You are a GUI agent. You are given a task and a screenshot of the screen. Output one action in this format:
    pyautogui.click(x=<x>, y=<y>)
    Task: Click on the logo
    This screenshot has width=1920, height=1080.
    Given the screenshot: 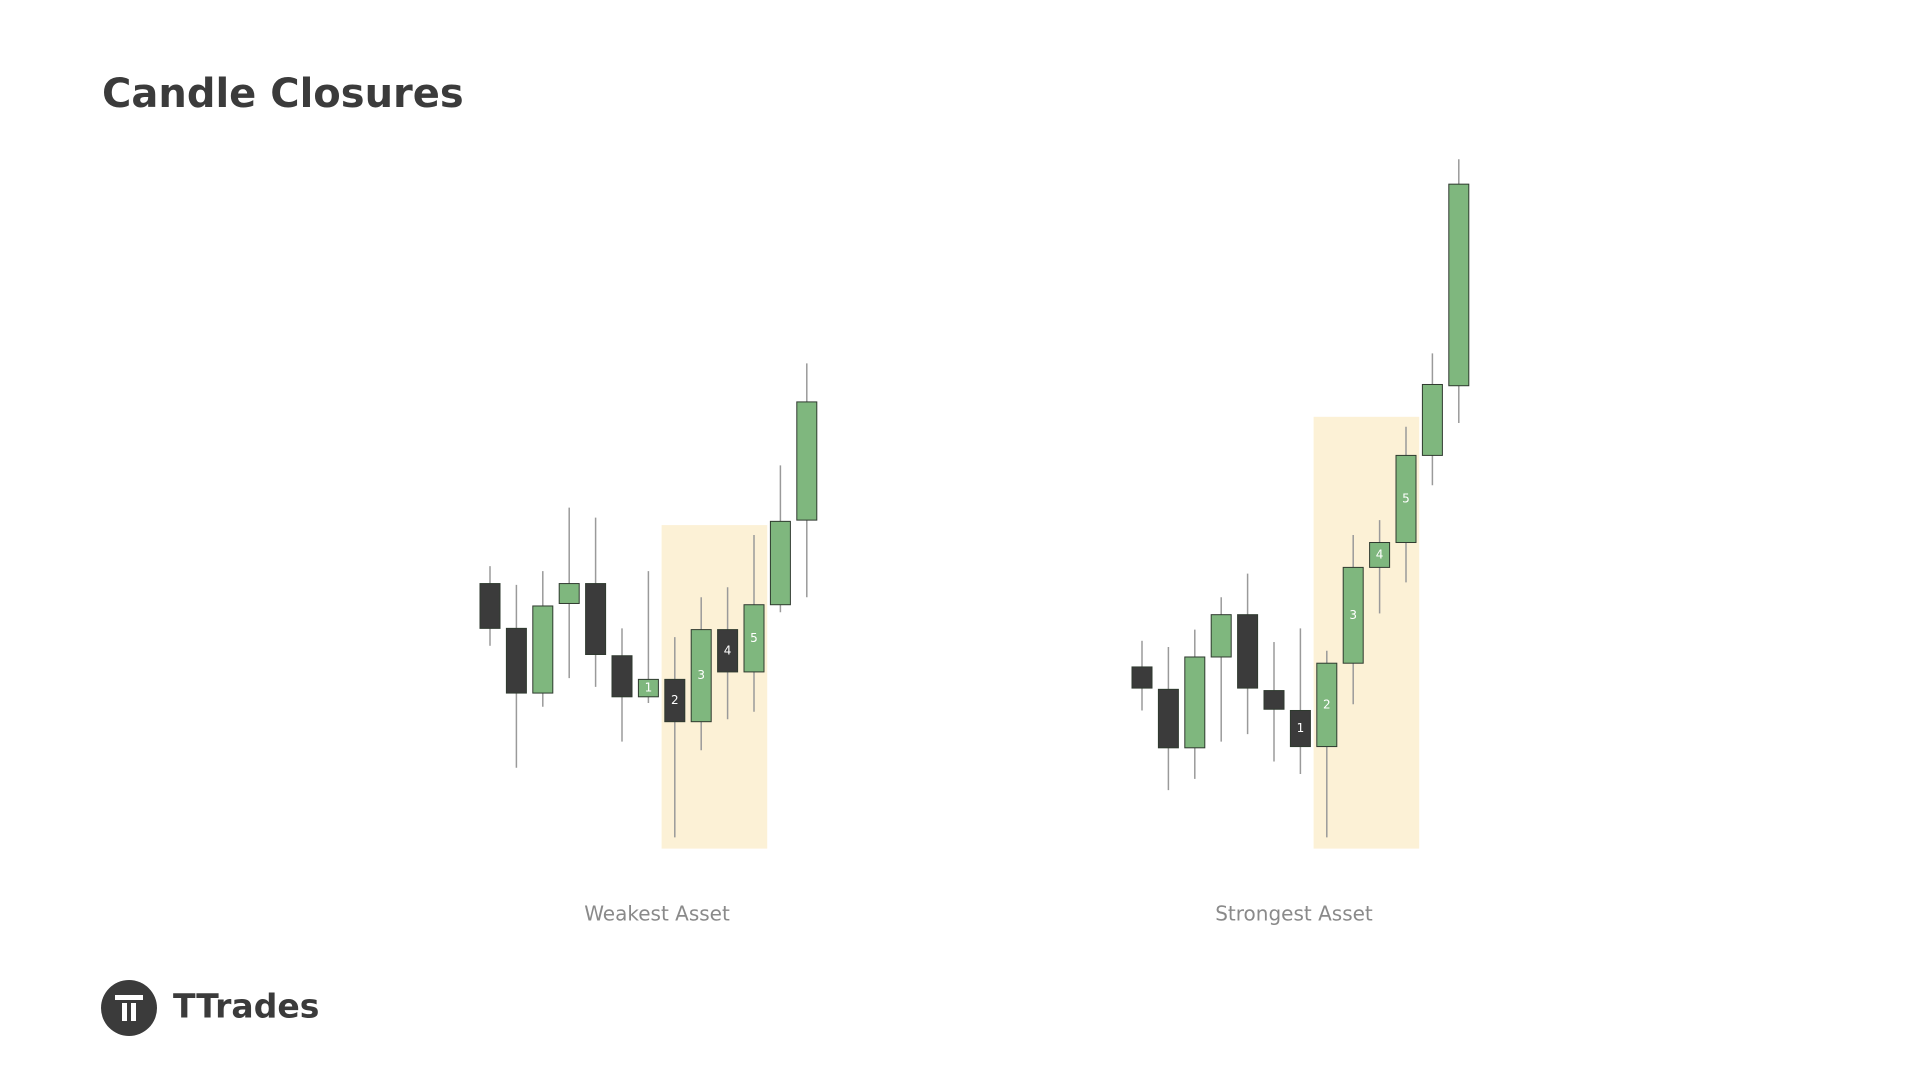 What is the action you would take?
    pyautogui.click(x=129, y=1008)
    